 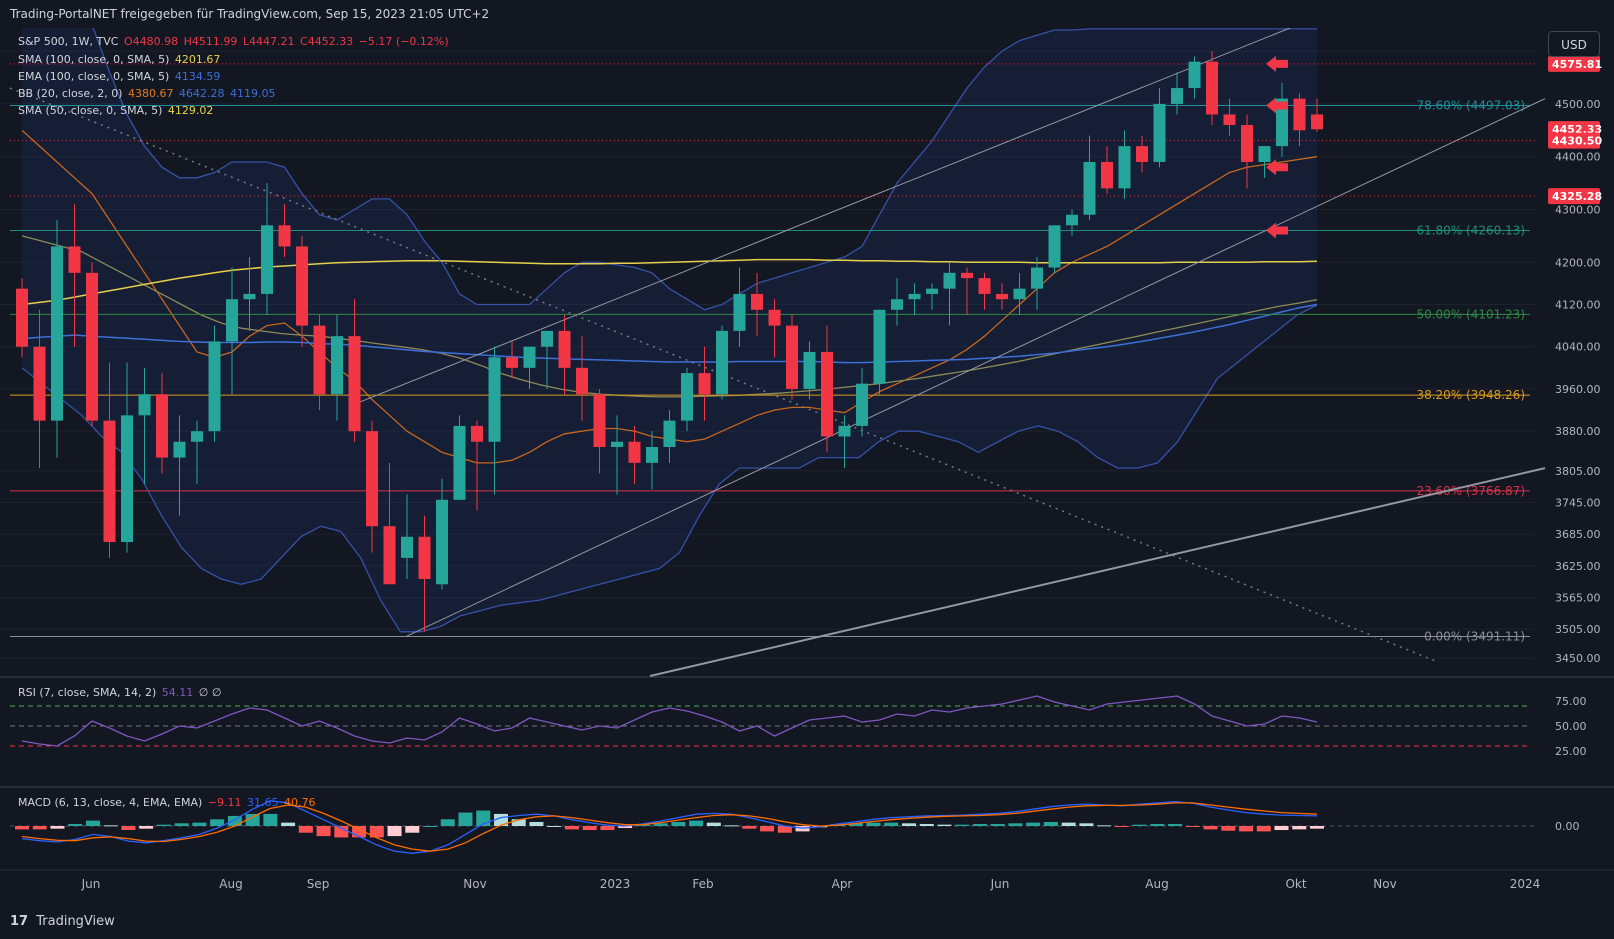 What do you see at coordinates (1578, 209) in the screenshot?
I see `price-tick-label: 4300.00` at bounding box center [1578, 209].